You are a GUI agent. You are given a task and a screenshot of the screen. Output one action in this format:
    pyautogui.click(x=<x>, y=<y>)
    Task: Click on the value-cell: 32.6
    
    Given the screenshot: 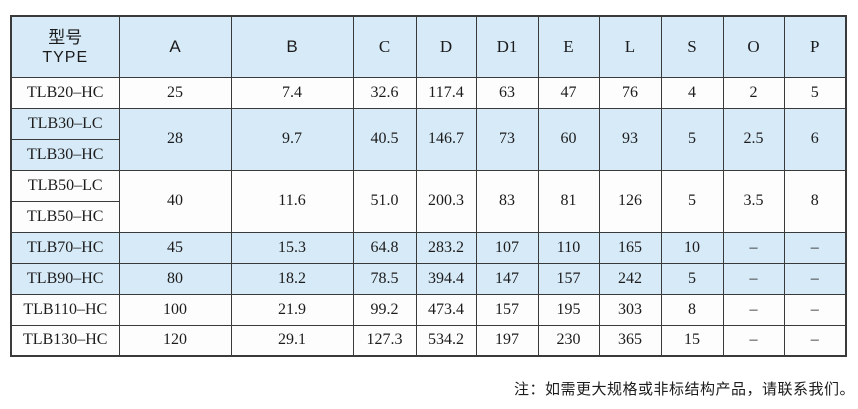 What is the action you would take?
    pyautogui.click(x=384, y=92)
    